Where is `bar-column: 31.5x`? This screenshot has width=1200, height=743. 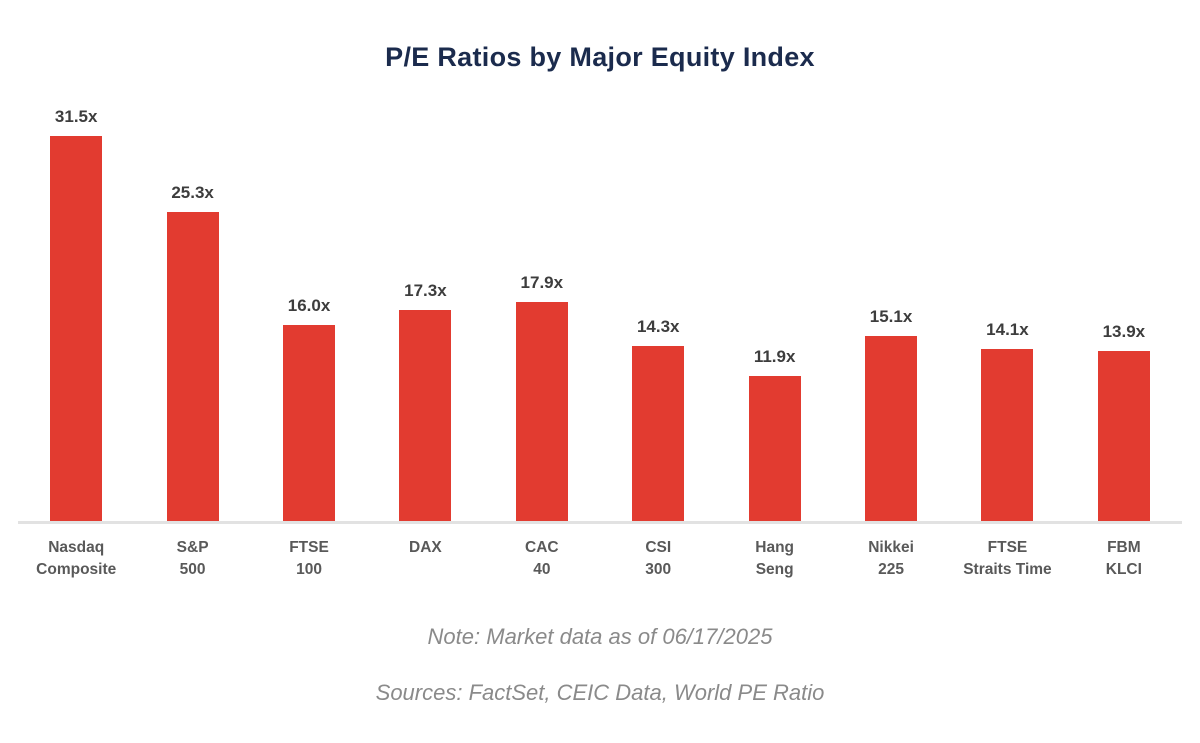
bar-column: 31.5x is located at coordinates (76, 314).